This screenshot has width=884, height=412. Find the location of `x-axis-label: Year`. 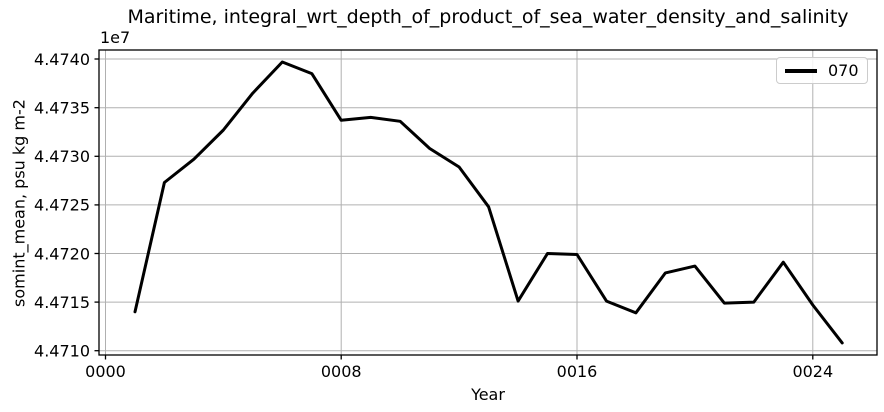

x-axis-label: Year is located at coordinates (488, 394).